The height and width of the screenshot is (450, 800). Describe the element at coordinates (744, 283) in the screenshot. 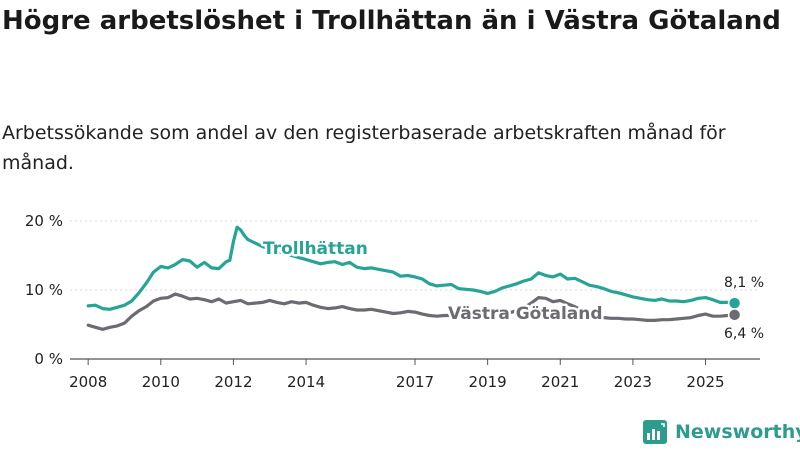

I see `end-label-trollhattan: 8,1 %` at that location.